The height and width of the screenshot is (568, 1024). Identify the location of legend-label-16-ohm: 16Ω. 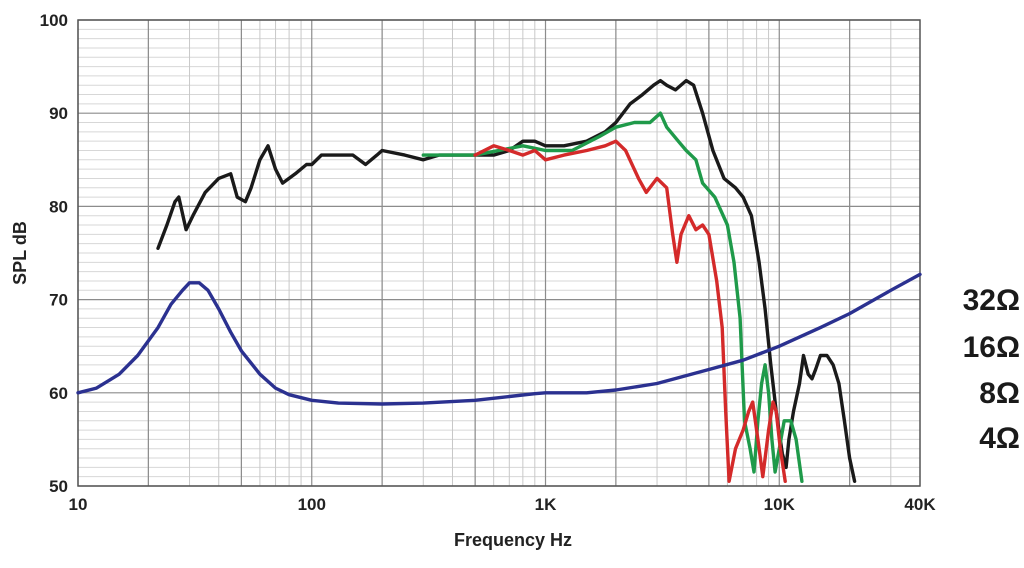
(991, 347).